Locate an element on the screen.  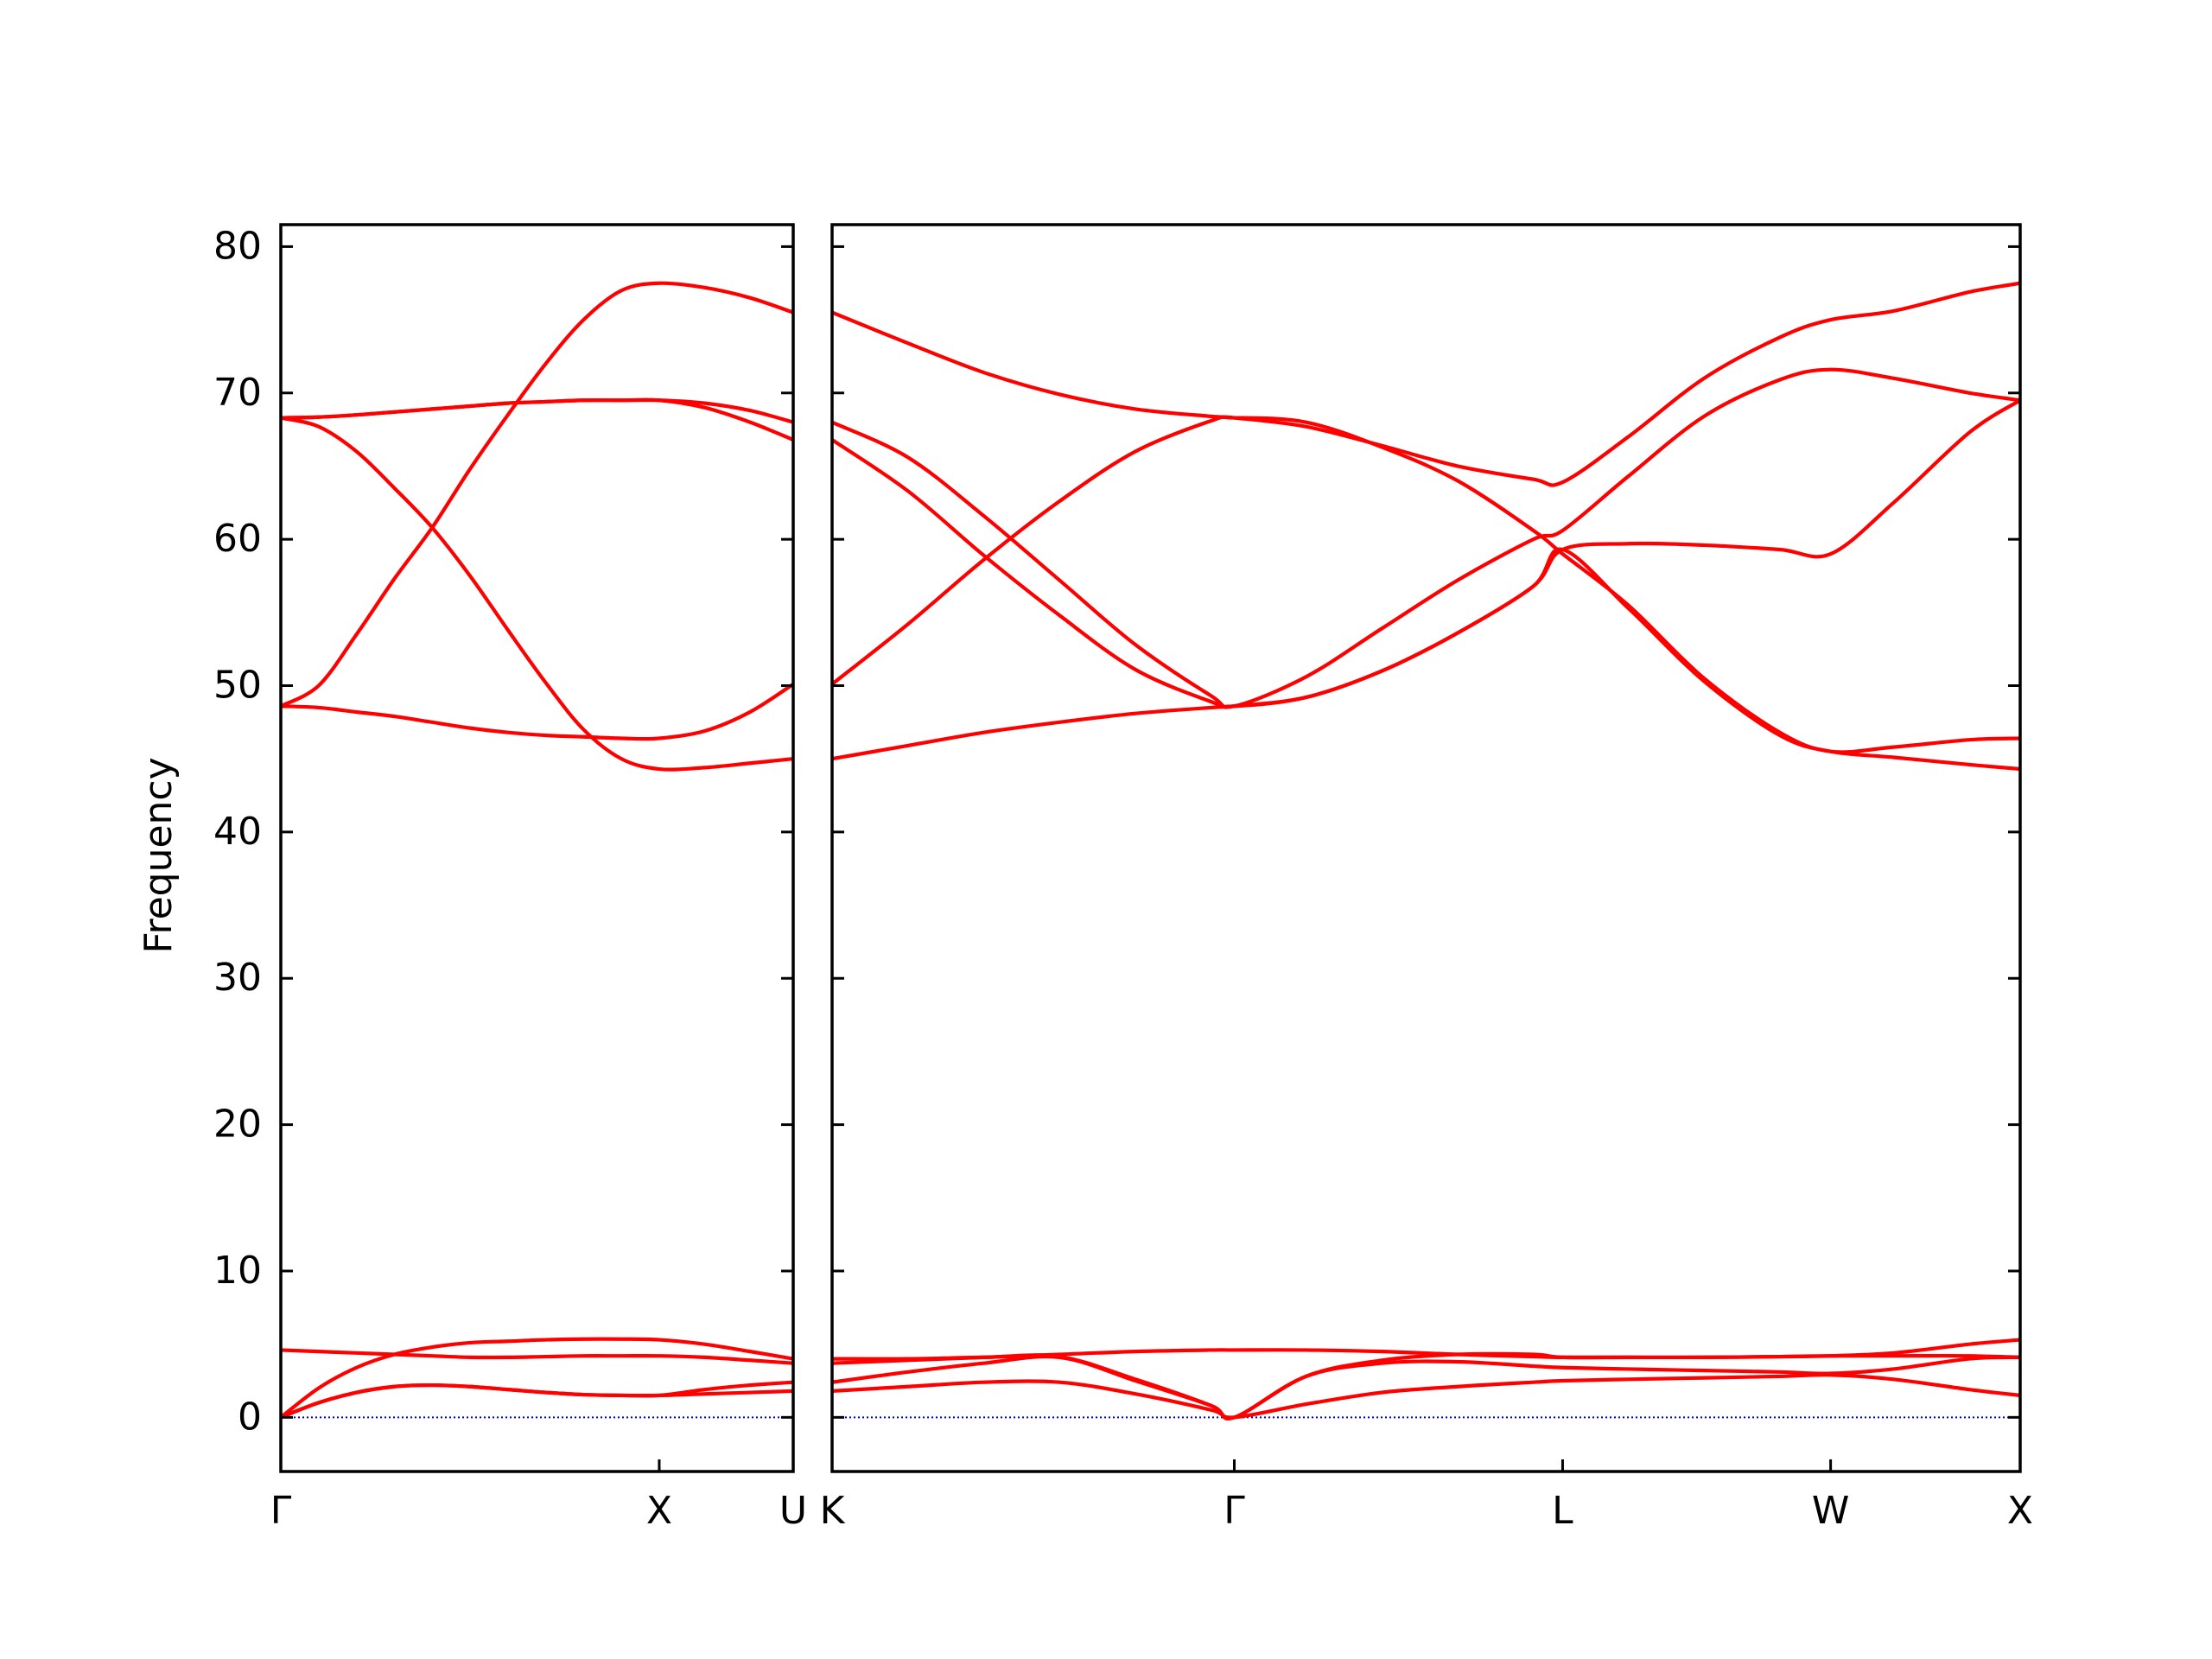
y-tick-label: 10 is located at coordinates (237, 1271).